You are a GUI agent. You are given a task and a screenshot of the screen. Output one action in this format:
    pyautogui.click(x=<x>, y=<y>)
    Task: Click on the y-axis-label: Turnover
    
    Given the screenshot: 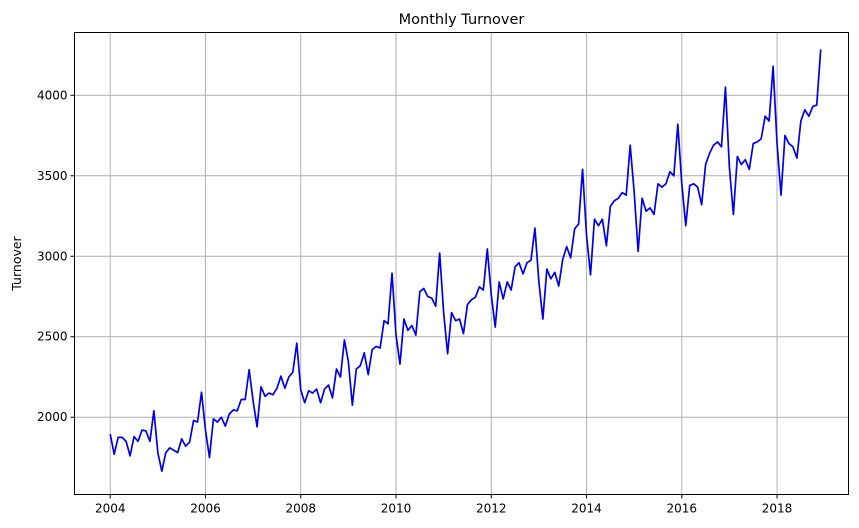 What is the action you would take?
    pyautogui.click(x=16, y=263)
    